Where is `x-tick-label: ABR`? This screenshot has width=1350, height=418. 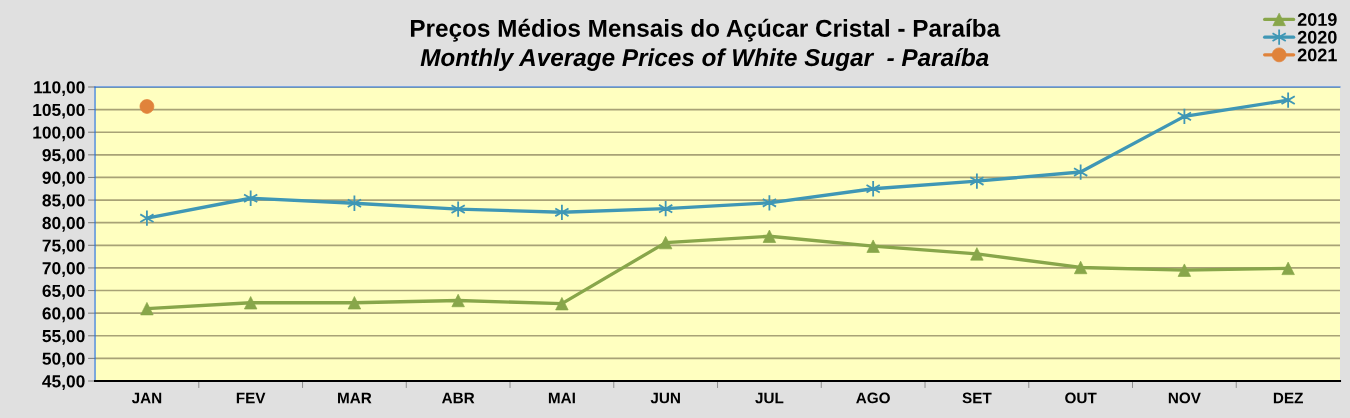 x-tick-label: ABR is located at coordinates (458, 398).